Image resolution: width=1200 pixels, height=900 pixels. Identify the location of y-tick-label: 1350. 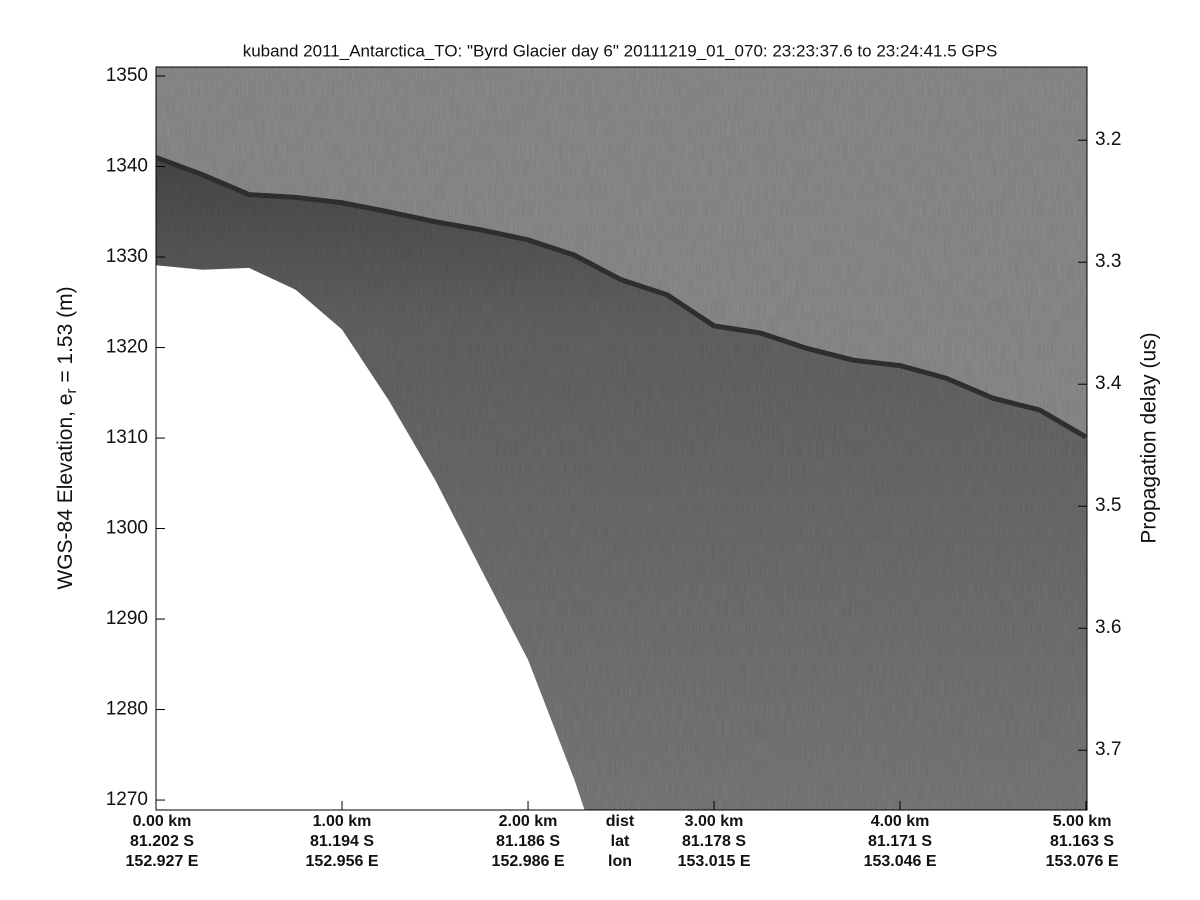
(127, 75).